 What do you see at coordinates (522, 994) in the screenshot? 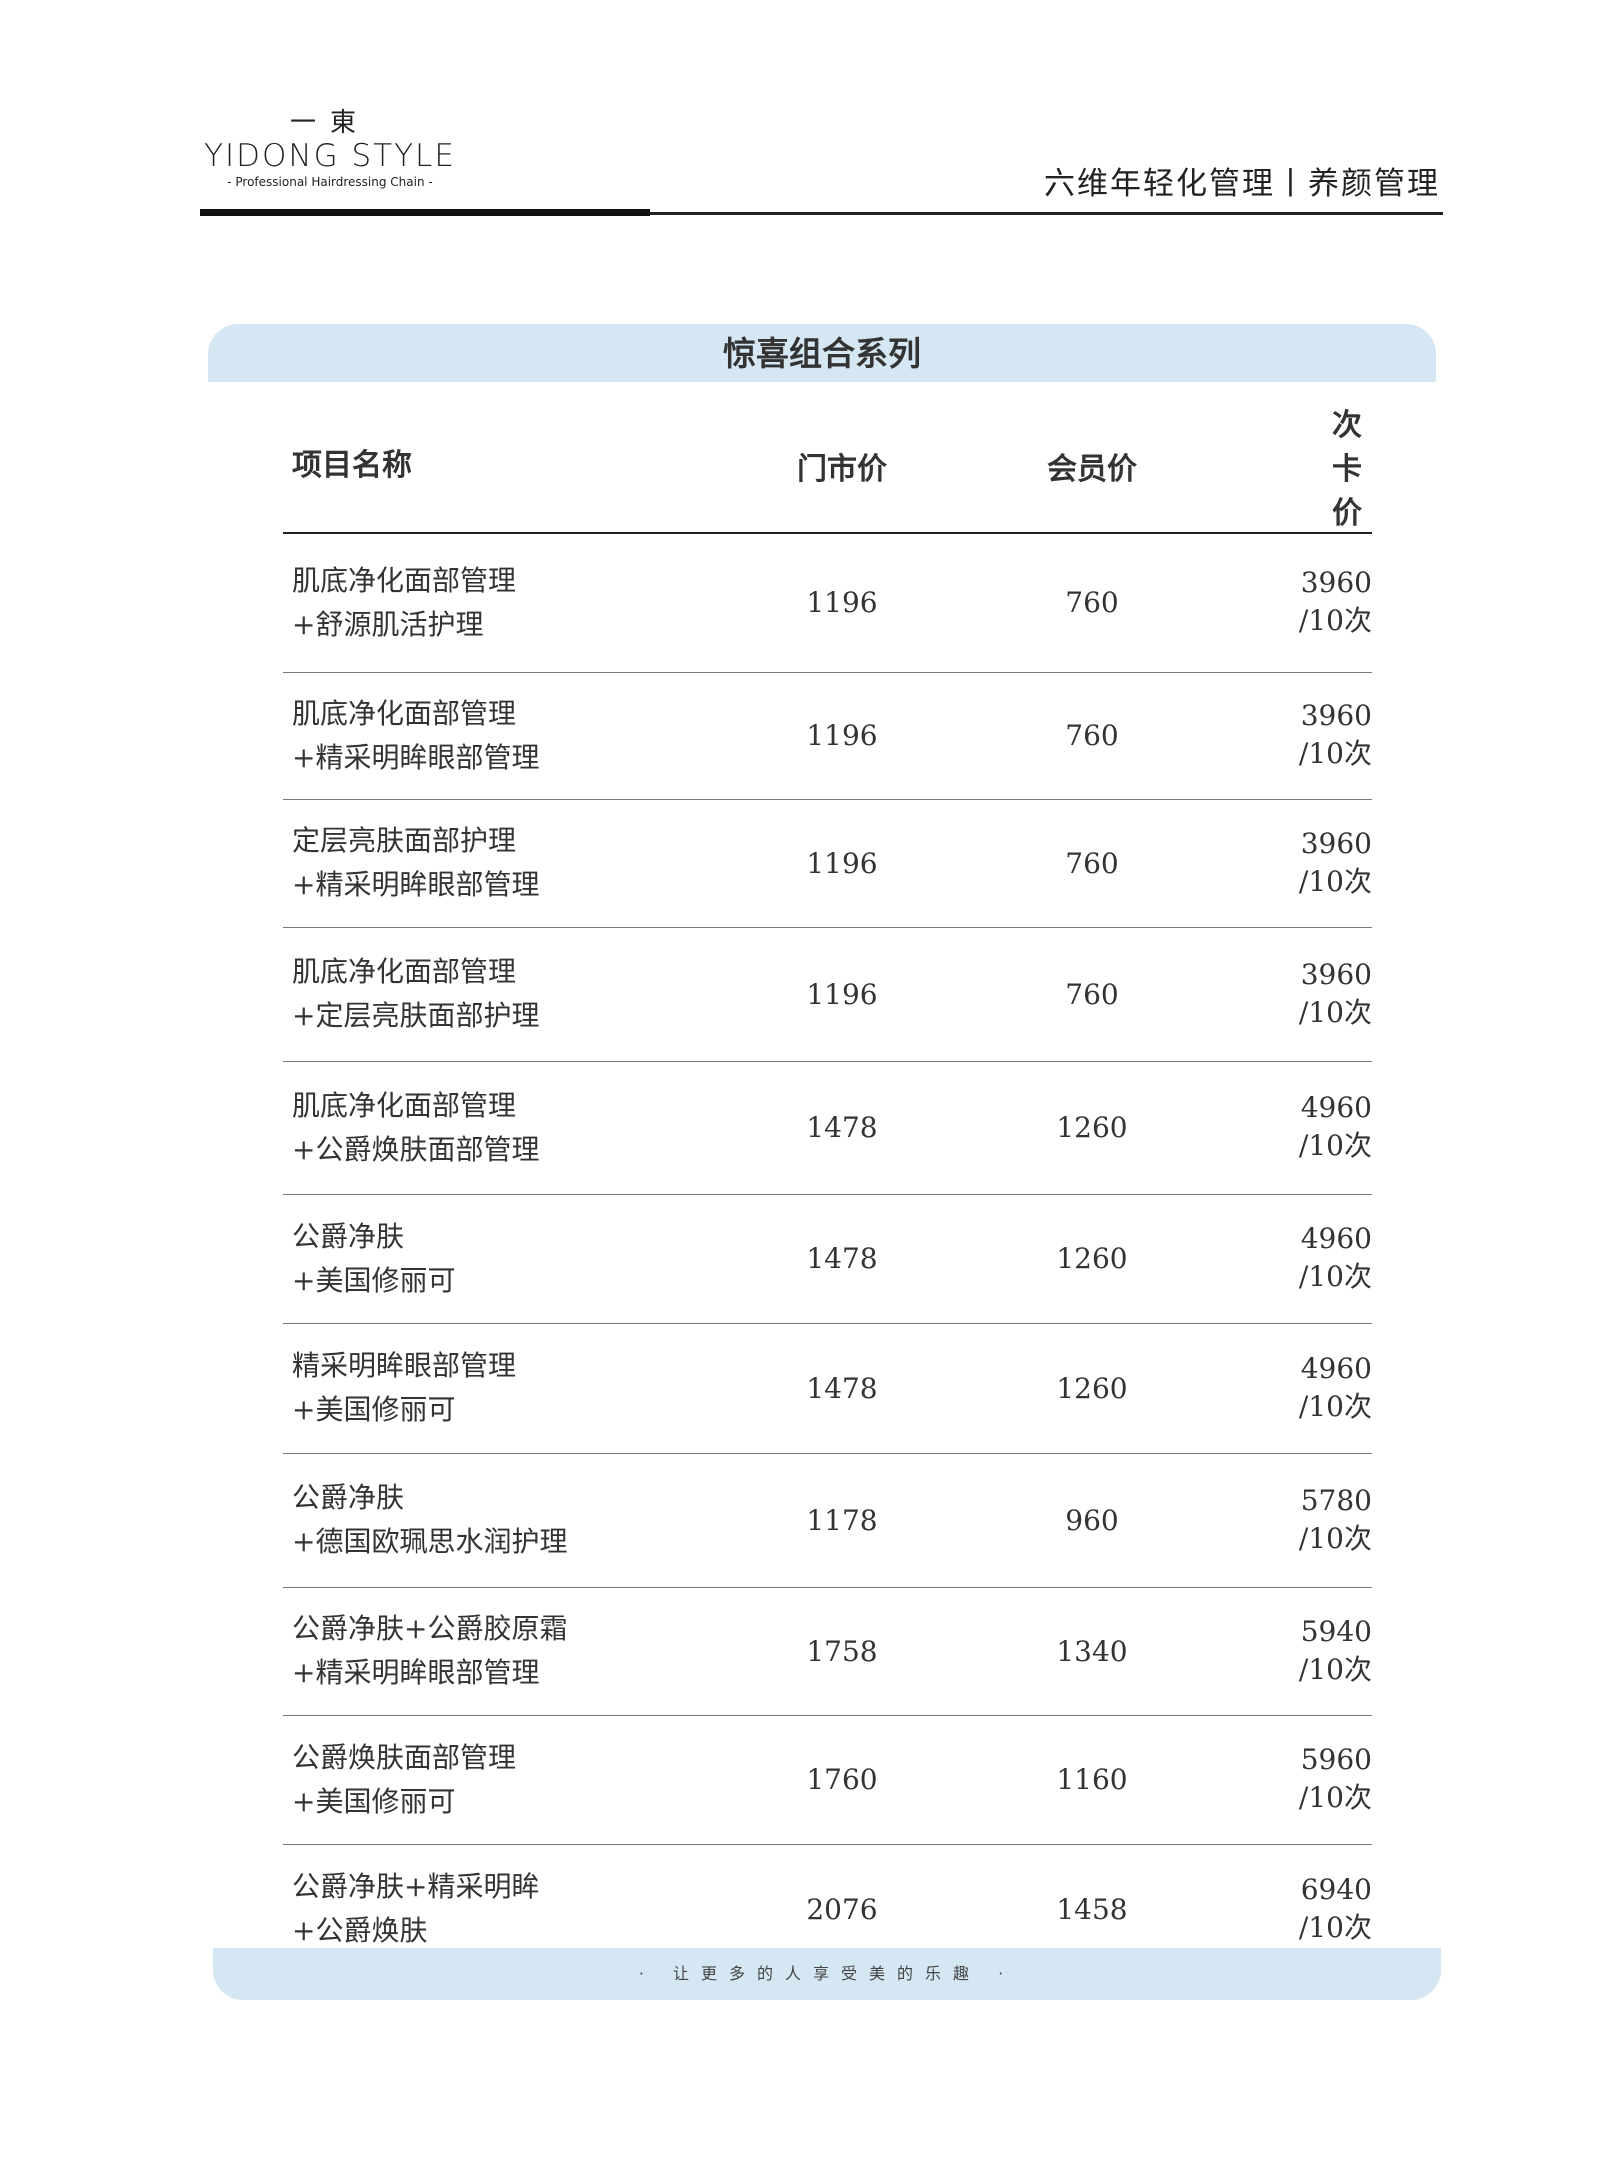
I see `item-name: 肌底净化面部管理 +定层亮肤面部护理` at bounding box center [522, 994].